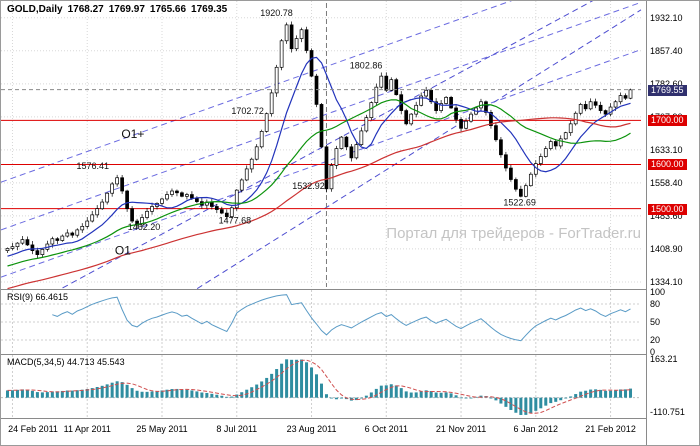 Image resolution: width=700 pixels, height=446 pixels. Describe the element at coordinates (666, 84) in the screenshot. I see `price-tick-label: 1782.60` at that location.